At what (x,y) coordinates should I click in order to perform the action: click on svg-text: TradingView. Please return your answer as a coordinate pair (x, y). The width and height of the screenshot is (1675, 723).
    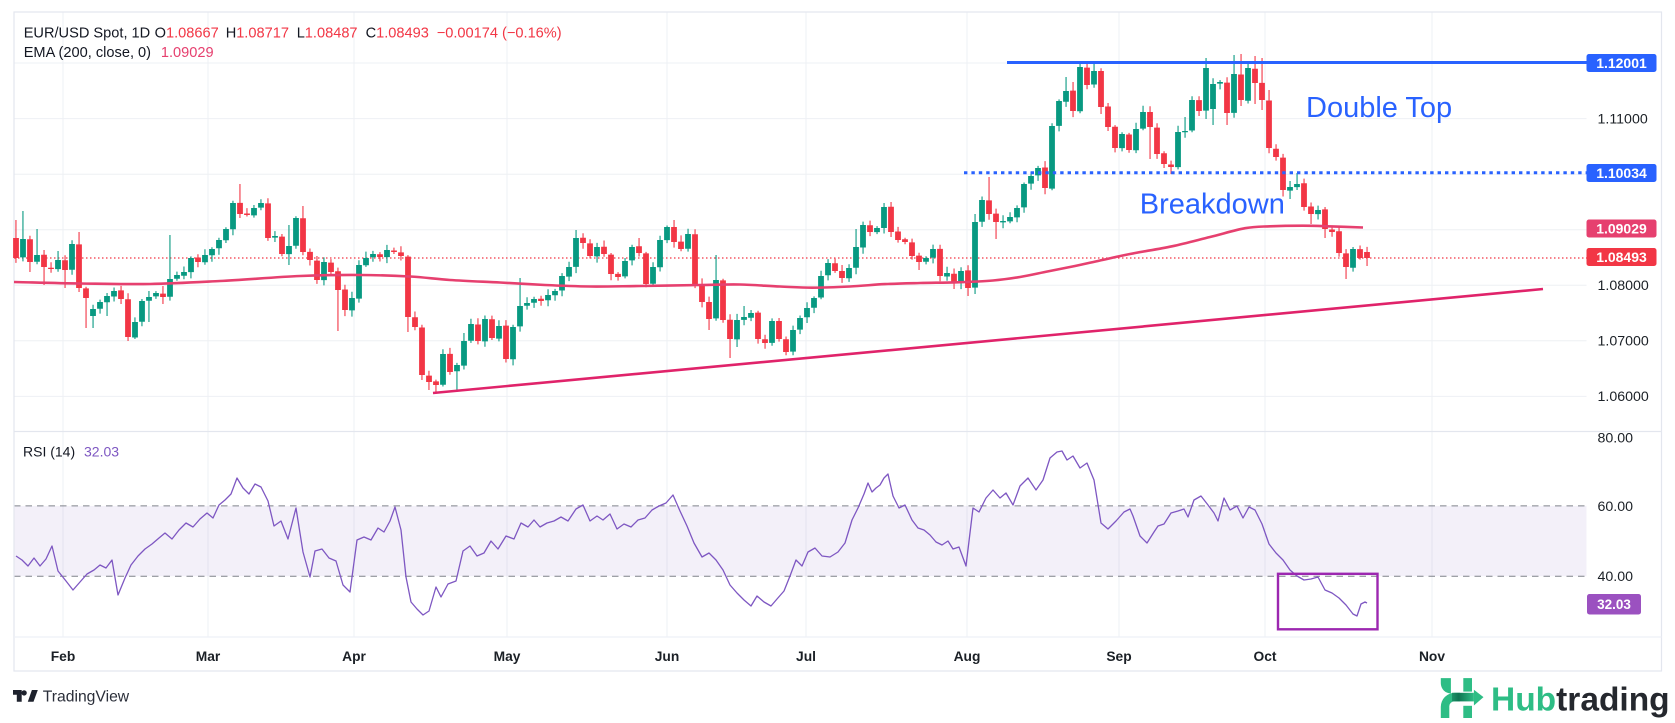
    Looking at the image, I should click on (86, 696).